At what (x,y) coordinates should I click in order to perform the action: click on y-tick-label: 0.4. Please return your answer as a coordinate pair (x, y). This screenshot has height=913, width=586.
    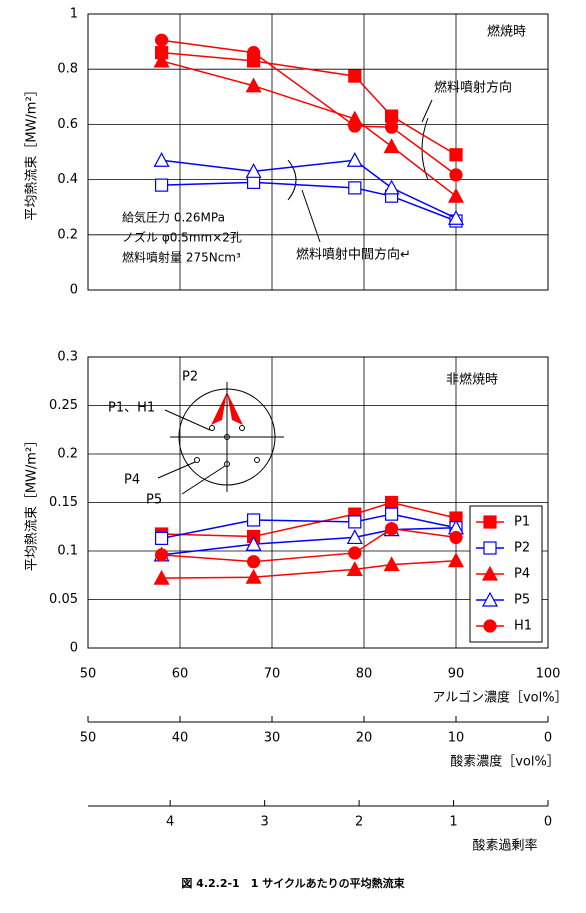
    Looking at the image, I should click on (67, 179).